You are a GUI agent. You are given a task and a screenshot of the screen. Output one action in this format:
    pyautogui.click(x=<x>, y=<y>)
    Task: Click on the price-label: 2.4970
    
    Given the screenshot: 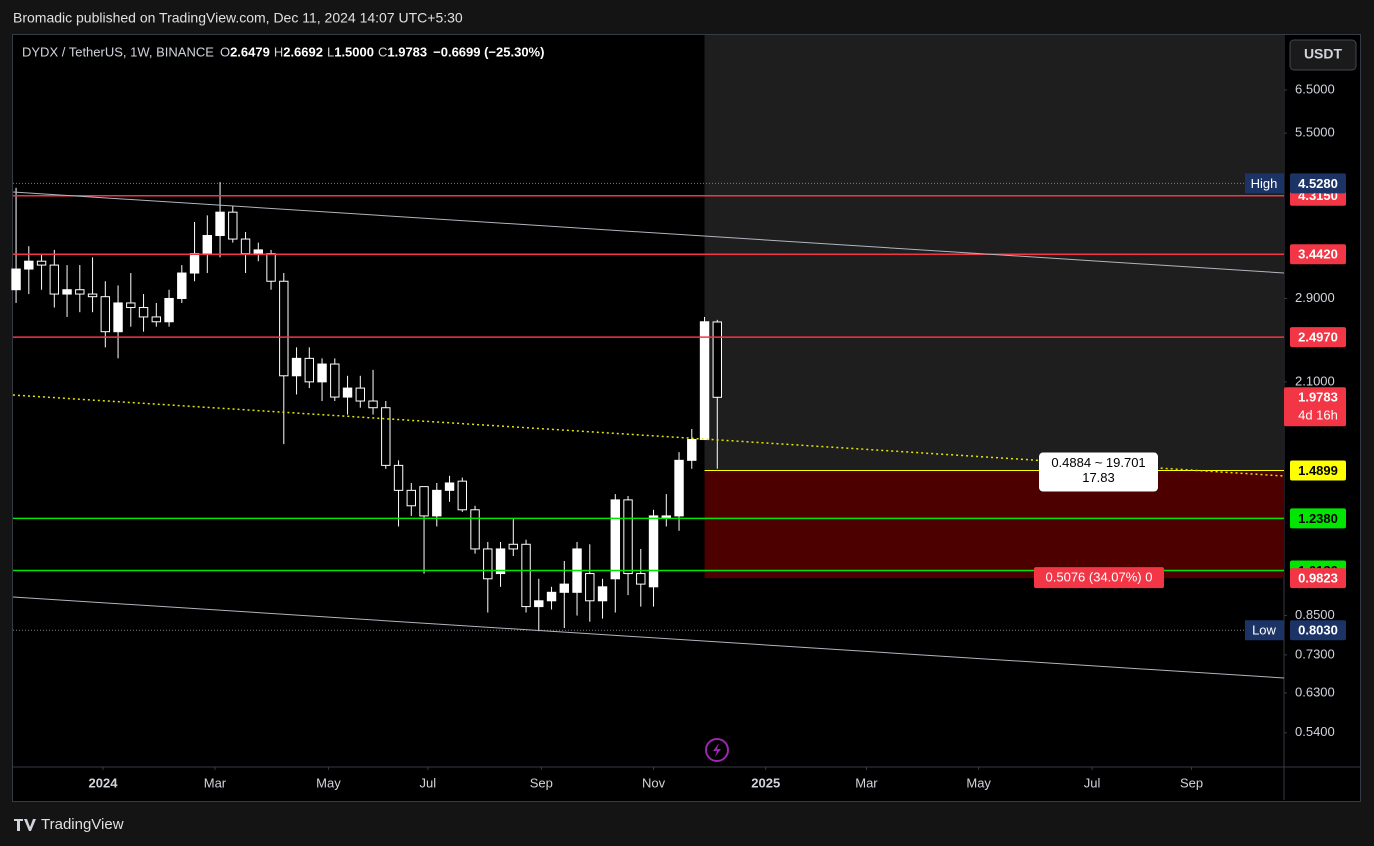 What is the action you would take?
    pyautogui.click(x=1318, y=337)
    